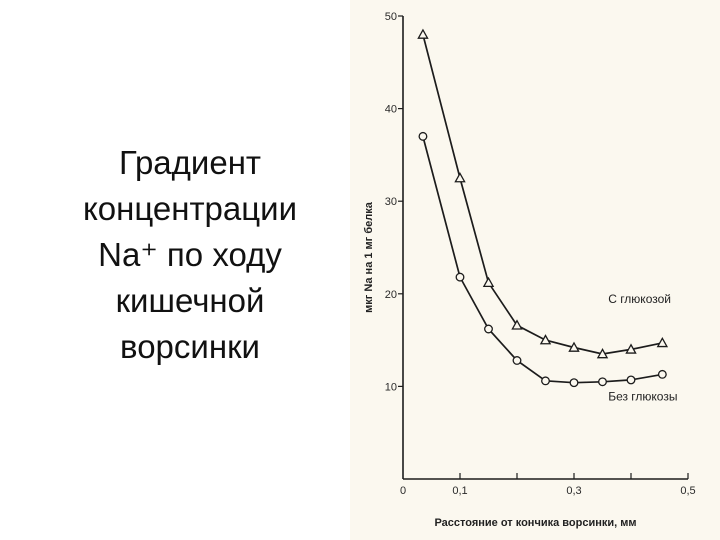  Describe the element at coordinates (391, 387) in the screenshot. I see `y-tick-label: 10` at that location.